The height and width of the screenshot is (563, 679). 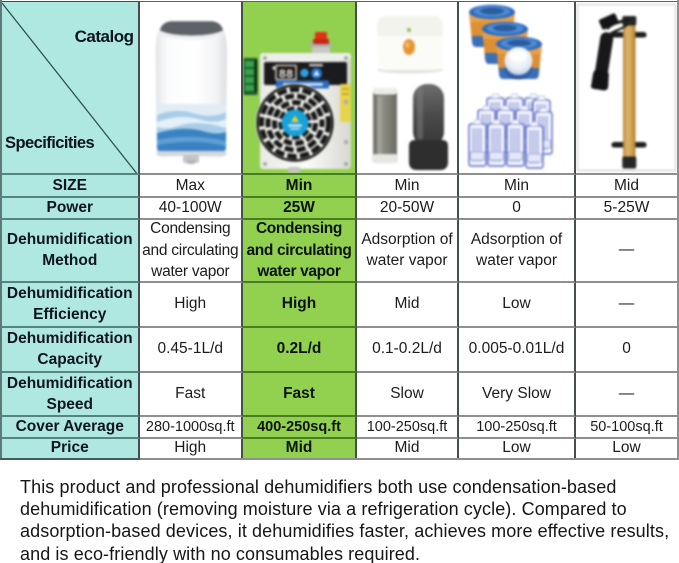 What do you see at coordinates (286, 75) in the screenshot?
I see `svg-text: 88` at bounding box center [286, 75].